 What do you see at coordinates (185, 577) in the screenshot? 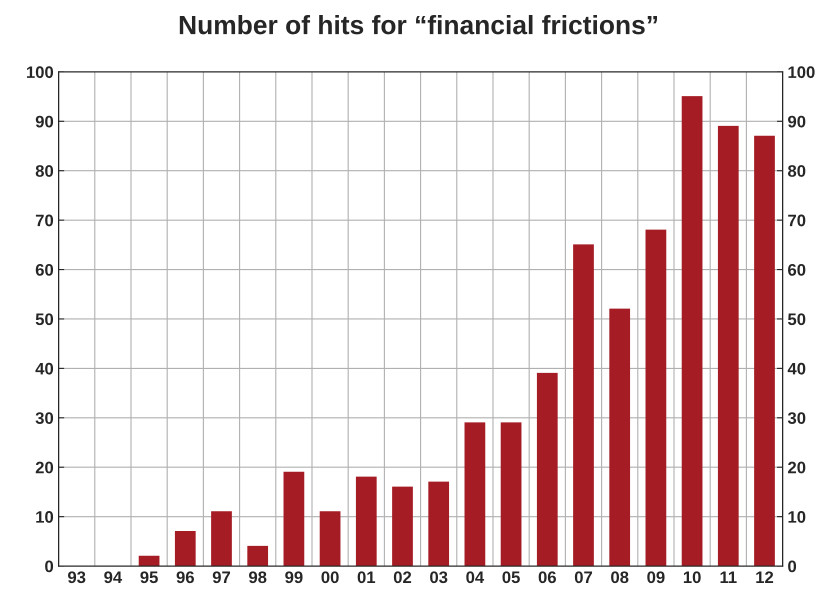
I see `x-tick-label: 96` at bounding box center [185, 577].